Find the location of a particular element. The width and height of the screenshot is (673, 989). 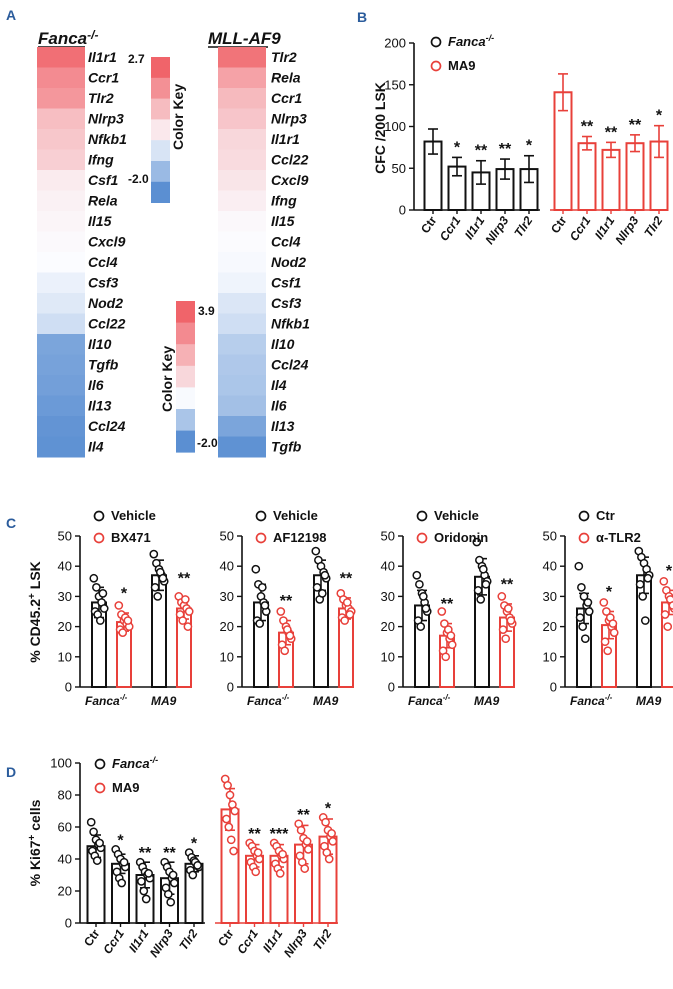

gene-label: Nfkb1 is located at coordinates (290, 323).